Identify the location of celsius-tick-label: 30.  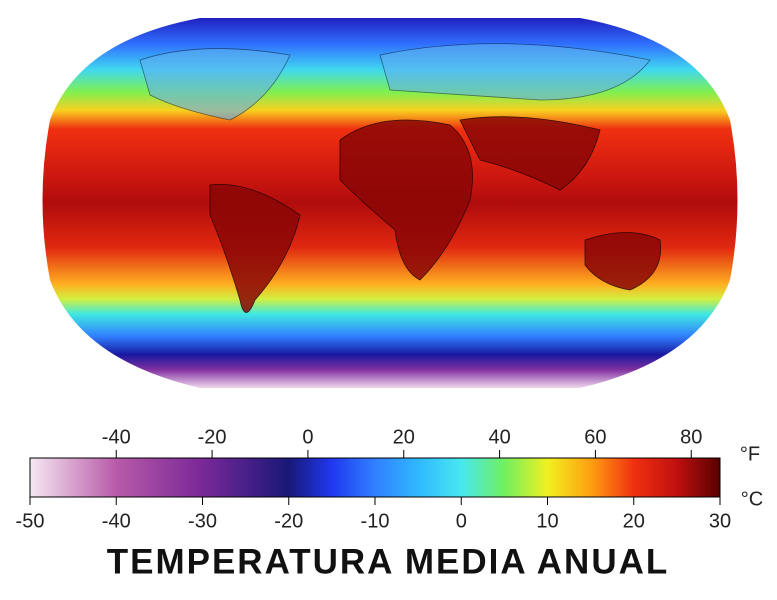
(720, 521).